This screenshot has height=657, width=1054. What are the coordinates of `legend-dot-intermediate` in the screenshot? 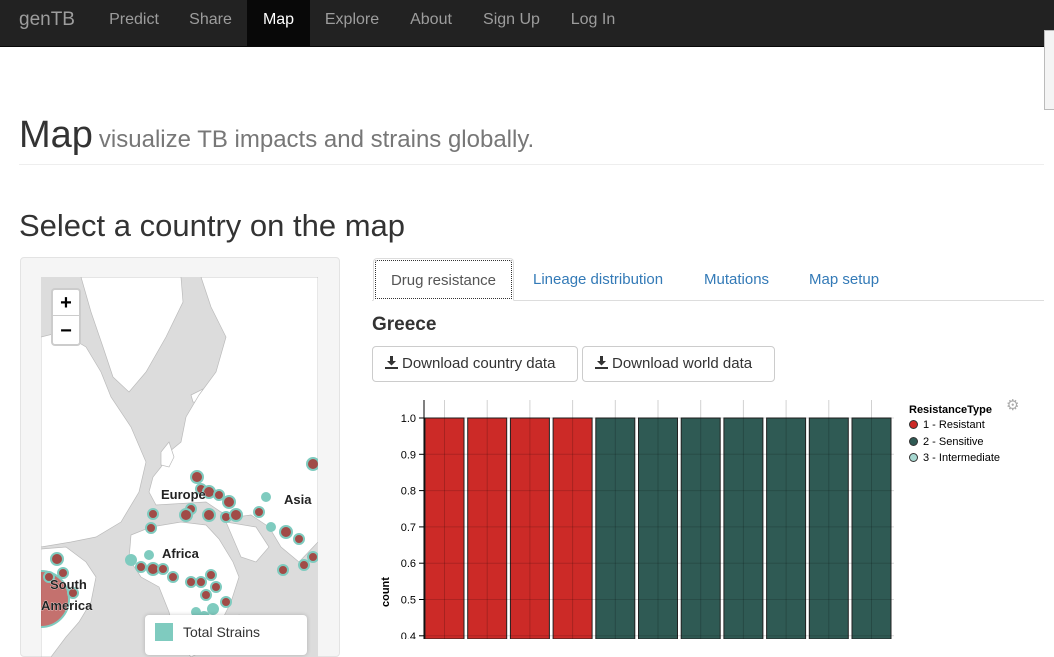 It's located at (913, 457).